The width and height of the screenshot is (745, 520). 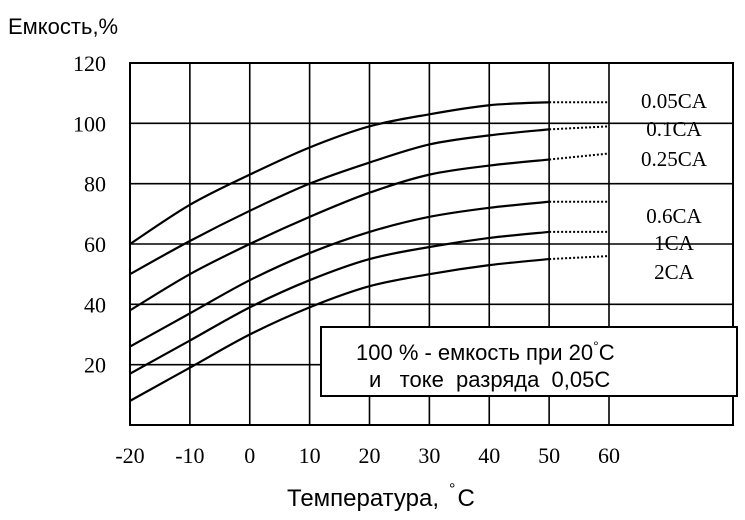 What do you see at coordinates (89, 123) in the screenshot?
I see `y-tick-label: 100` at bounding box center [89, 123].